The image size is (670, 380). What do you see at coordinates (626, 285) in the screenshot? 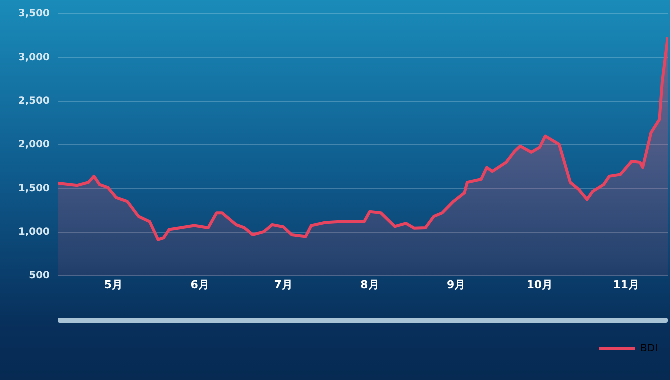
I see `x-tick-label: 11月` at bounding box center [626, 285].